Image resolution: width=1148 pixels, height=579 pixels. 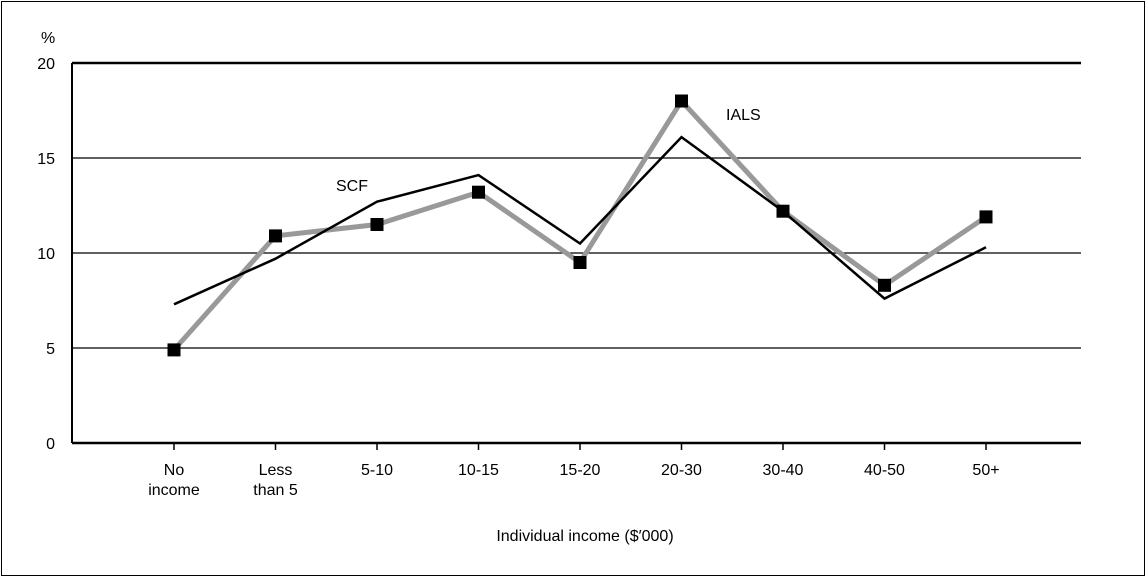 What do you see at coordinates (681, 470) in the screenshot?
I see `x-tick-label: 20-30` at bounding box center [681, 470].